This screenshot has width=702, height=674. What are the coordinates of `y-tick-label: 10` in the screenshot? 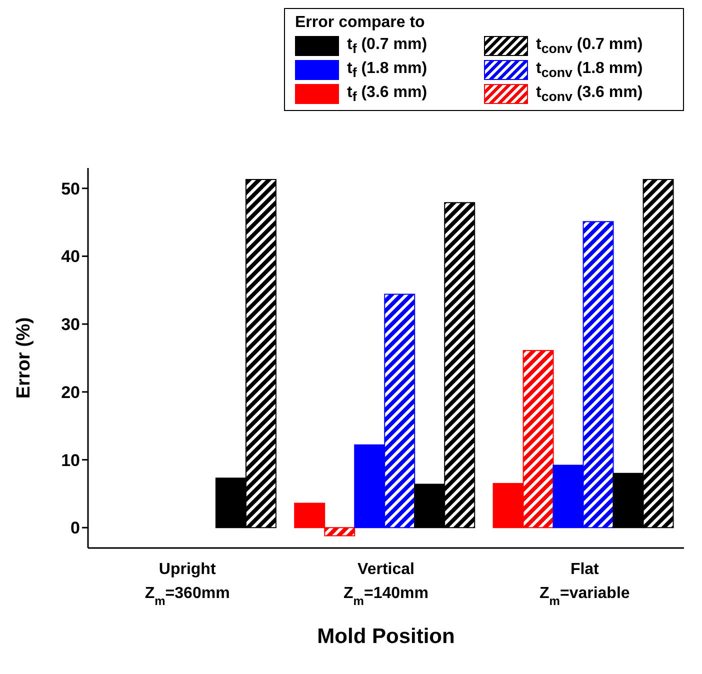 It's located at (70, 460).